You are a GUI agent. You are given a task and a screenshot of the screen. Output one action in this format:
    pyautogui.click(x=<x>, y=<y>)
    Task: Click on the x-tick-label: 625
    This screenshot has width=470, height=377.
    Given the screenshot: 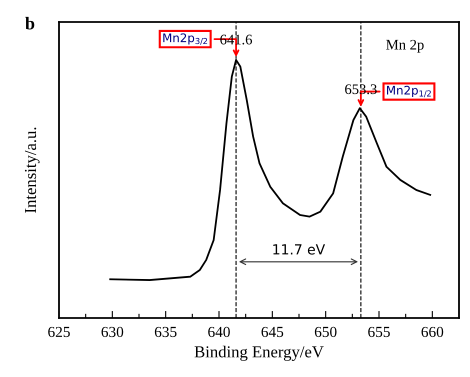 What is the action you would take?
    pyautogui.click(x=59, y=332)
    